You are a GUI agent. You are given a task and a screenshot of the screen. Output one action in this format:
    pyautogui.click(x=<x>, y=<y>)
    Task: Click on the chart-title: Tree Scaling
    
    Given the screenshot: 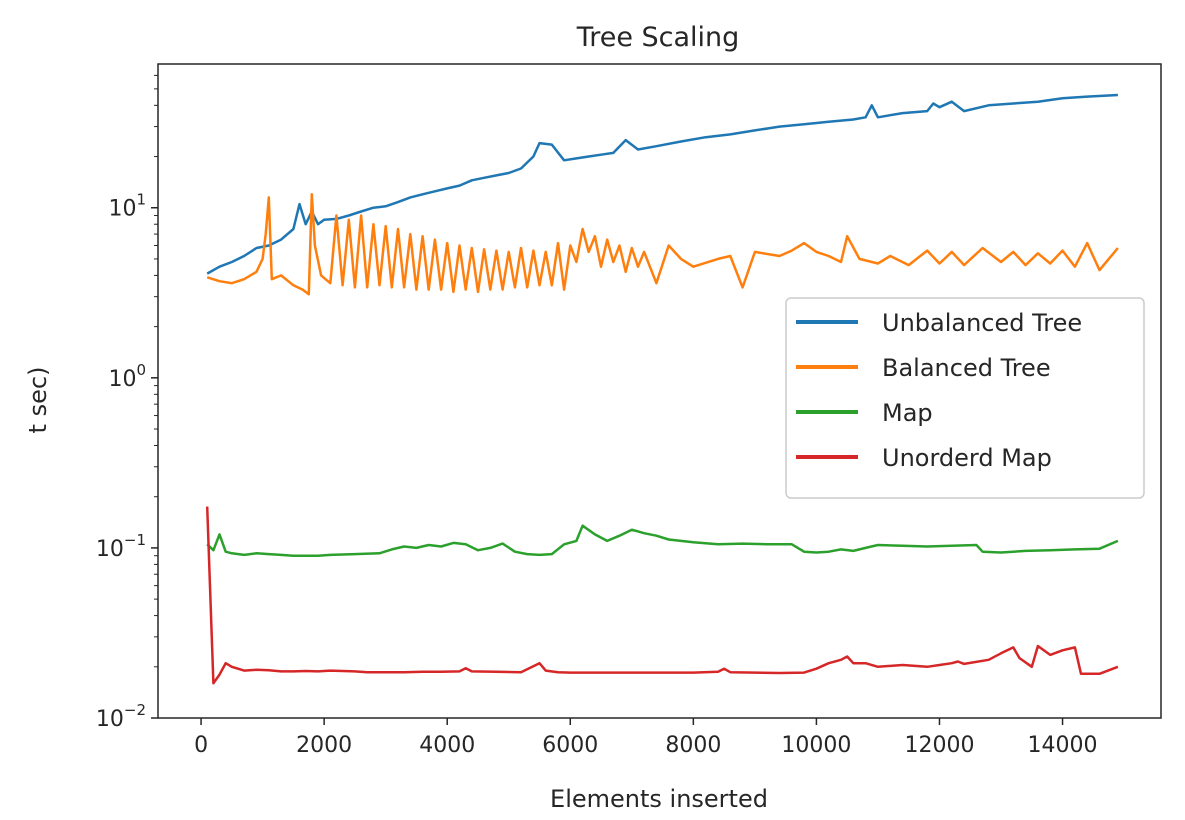 What is the action you would take?
    pyautogui.click(x=658, y=37)
    